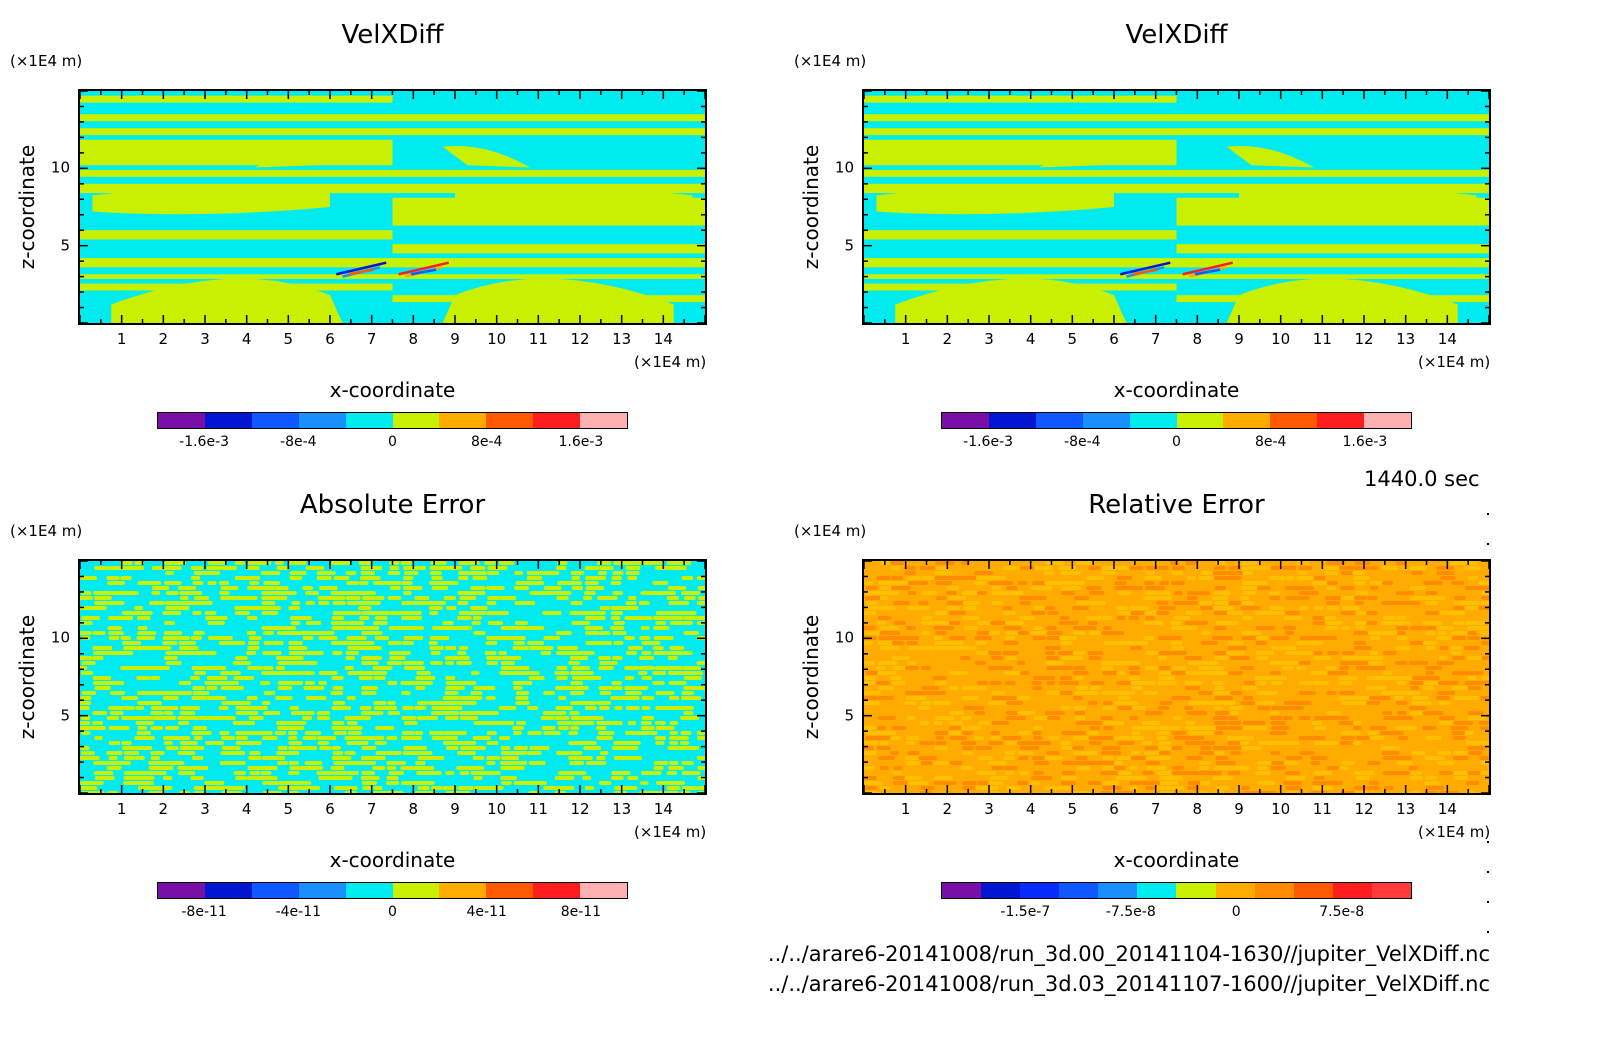 The image size is (1604, 1054). What do you see at coordinates (538, 339) in the screenshot?
I see `x-tick-label: 11` at bounding box center [538, 339].